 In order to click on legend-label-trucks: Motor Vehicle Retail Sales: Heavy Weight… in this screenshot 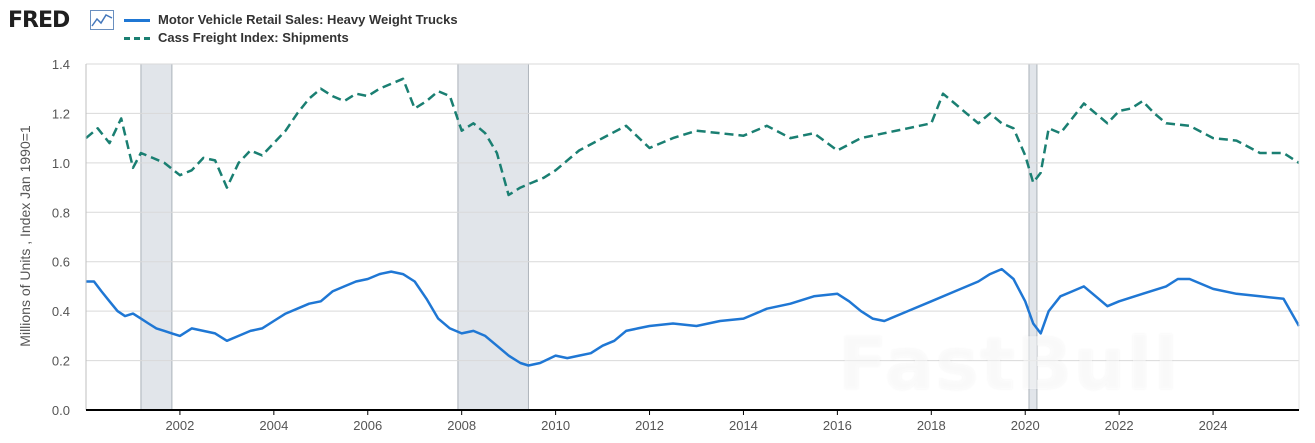, I will do `click(308, 19)`.